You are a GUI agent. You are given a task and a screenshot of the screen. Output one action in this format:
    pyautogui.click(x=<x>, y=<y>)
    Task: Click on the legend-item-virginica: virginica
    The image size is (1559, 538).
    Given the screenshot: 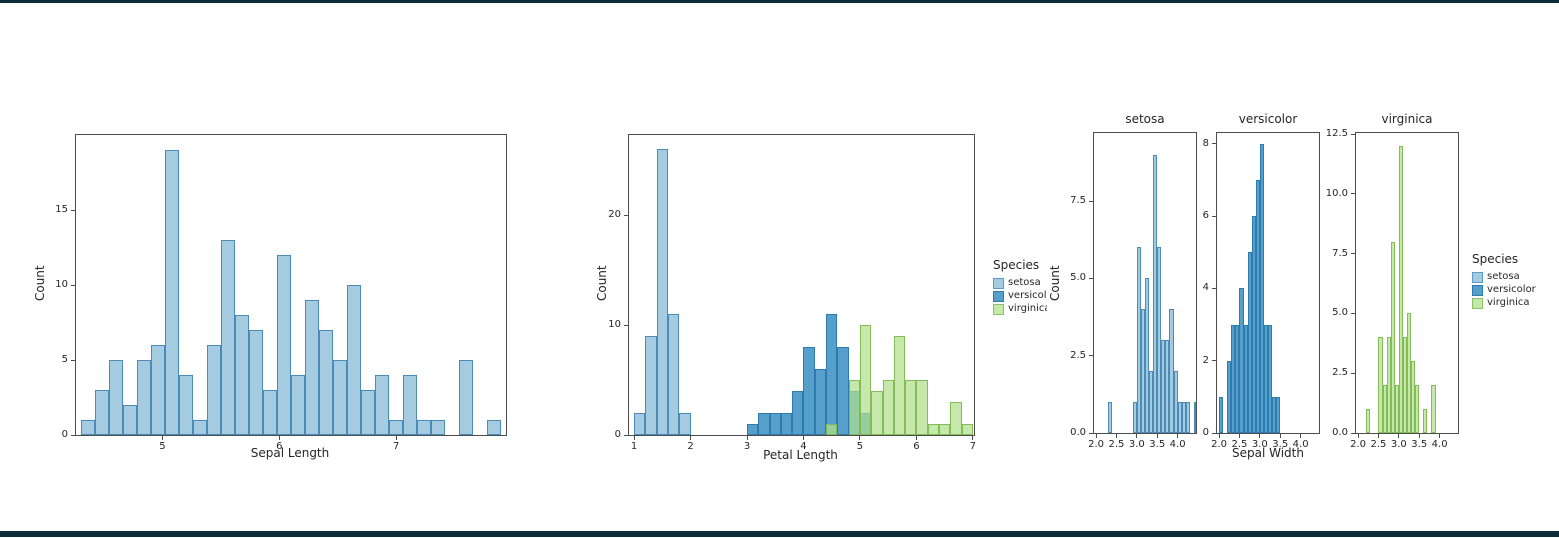 What is the action you would take?
    pyautogui.click(x=1514, y=303)
    